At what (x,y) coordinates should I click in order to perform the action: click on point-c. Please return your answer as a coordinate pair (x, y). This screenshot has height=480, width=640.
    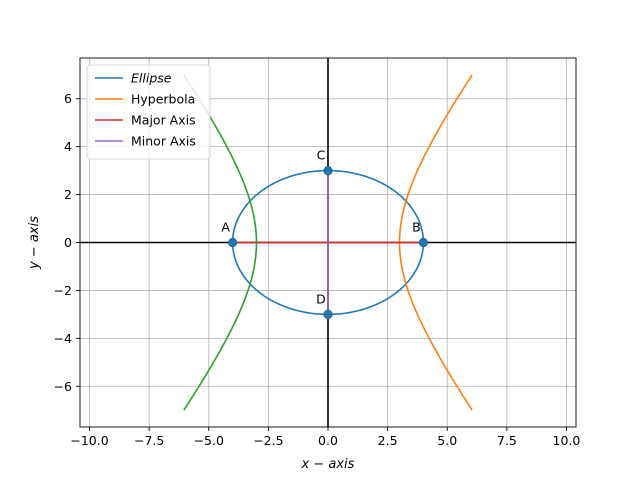
    Looking at the image, I should click on (328, 171).